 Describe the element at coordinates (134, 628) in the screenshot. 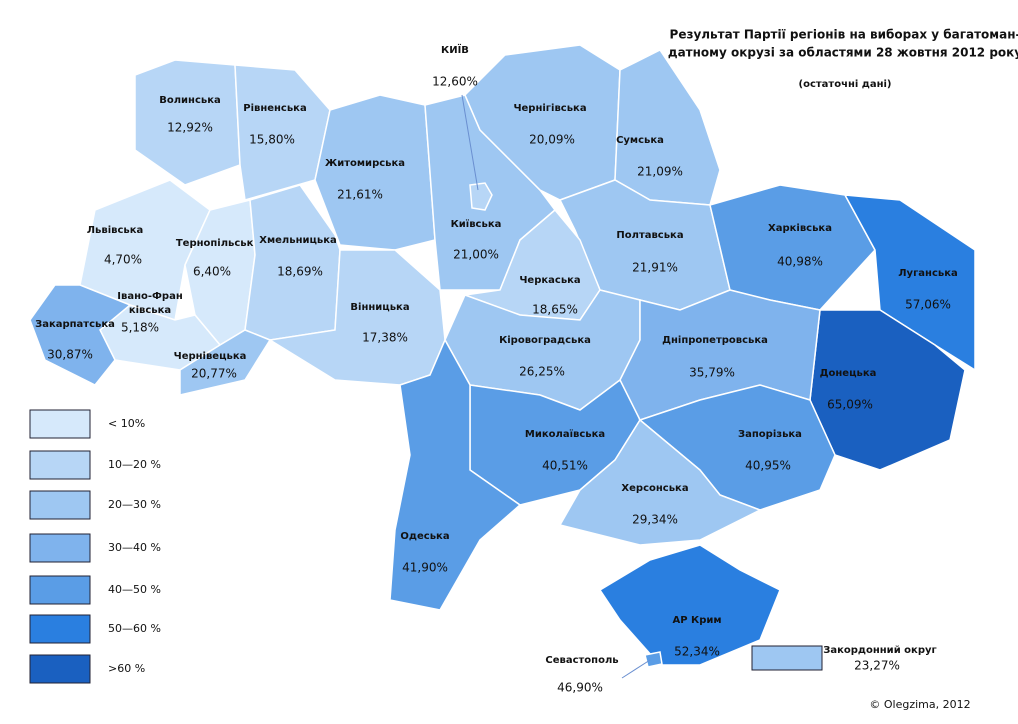

I see `legend-label: 50—60 %` at that location.